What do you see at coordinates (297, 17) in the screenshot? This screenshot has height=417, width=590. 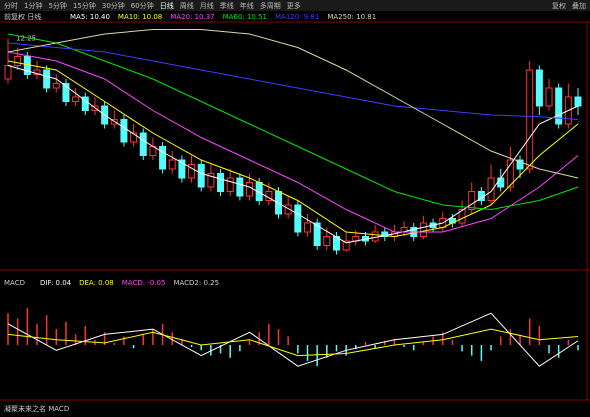 I see `ma-label: MA120: 9.81` at bounding box center [297, 17].